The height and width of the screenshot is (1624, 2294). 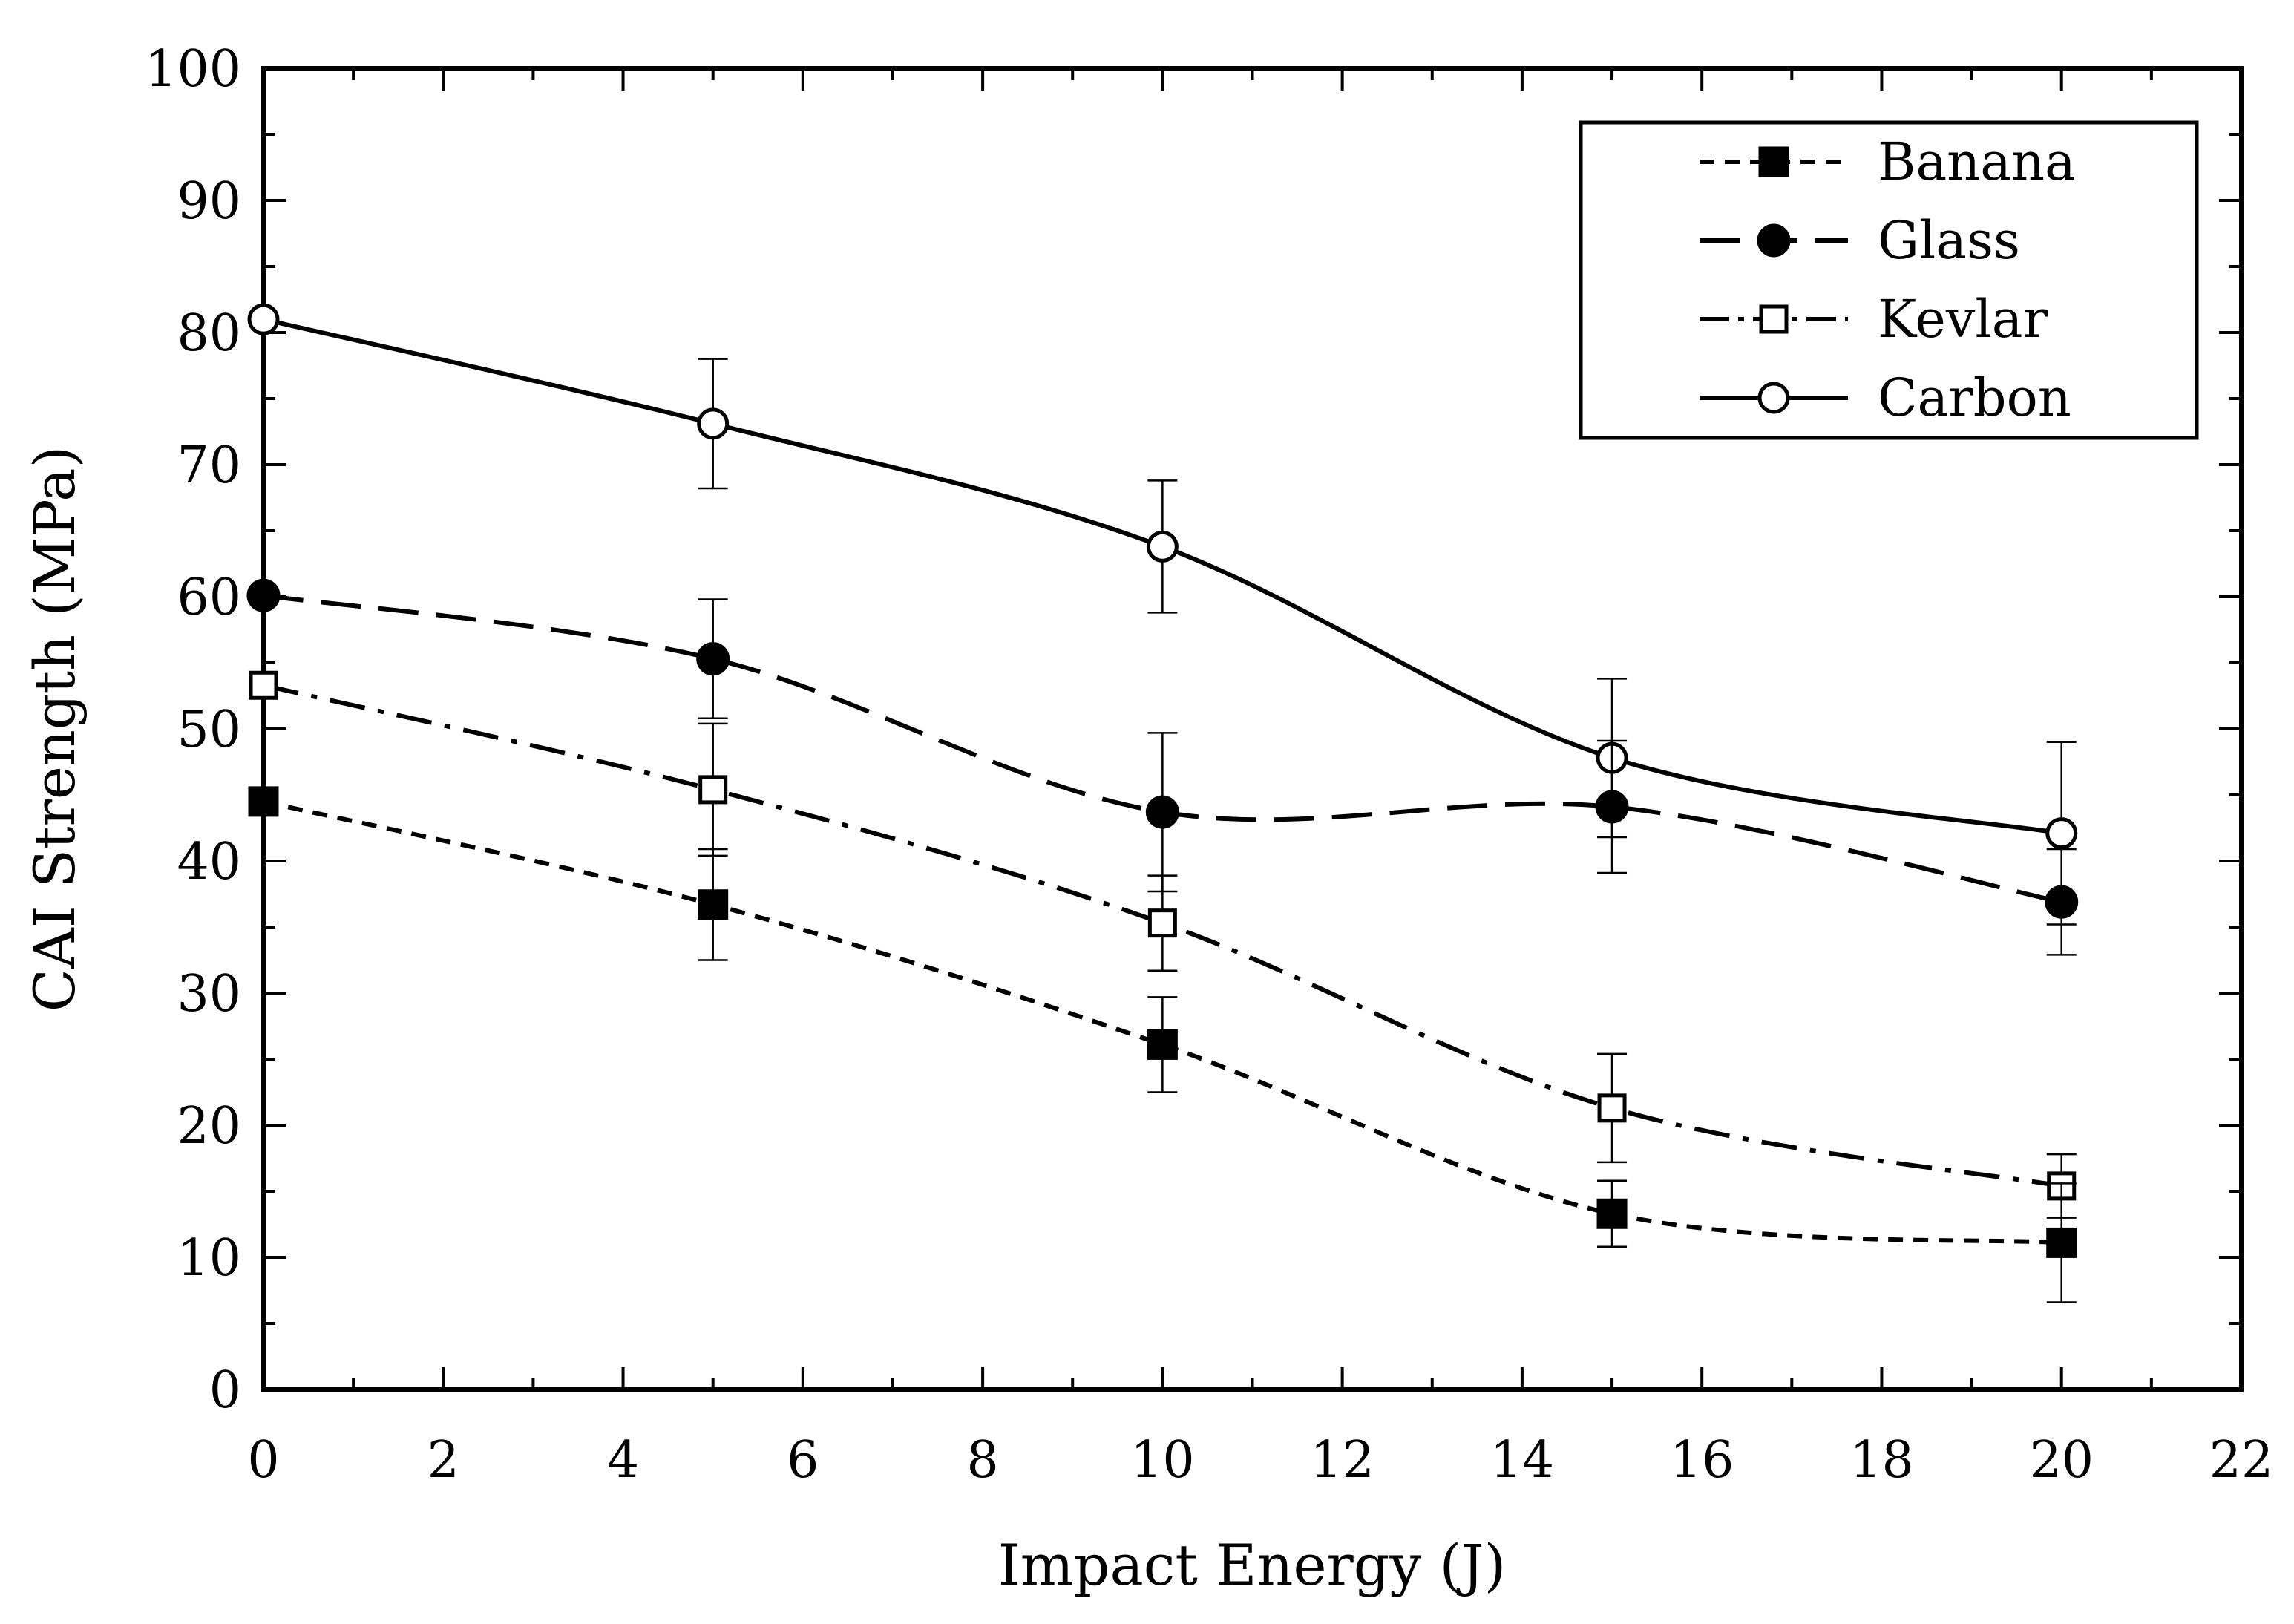 I want to click on legend: Banana Glass Kevlar Carbon, so click(x=1889, y=280).